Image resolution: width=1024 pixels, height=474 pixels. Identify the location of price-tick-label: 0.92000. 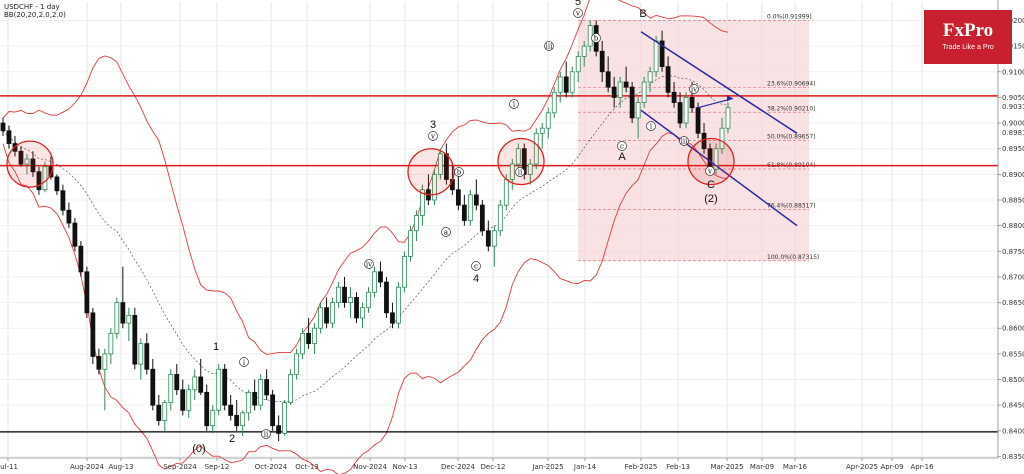
(1013, 21).